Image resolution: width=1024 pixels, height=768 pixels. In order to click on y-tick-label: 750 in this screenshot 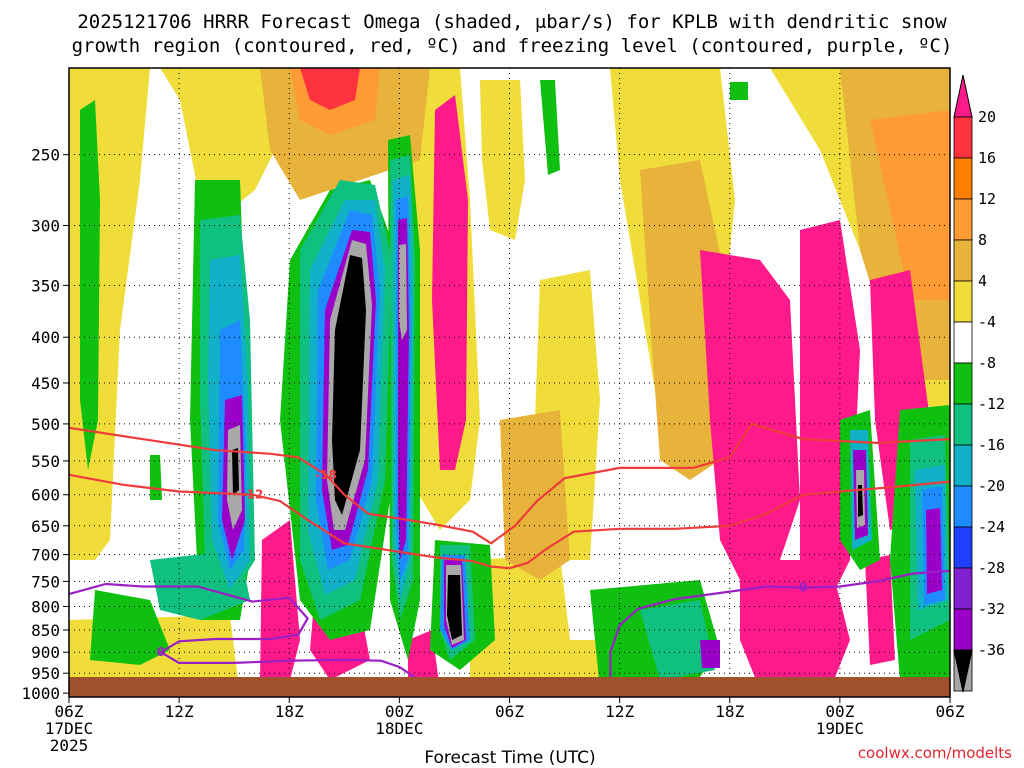, I will do `click(45, 581)`.